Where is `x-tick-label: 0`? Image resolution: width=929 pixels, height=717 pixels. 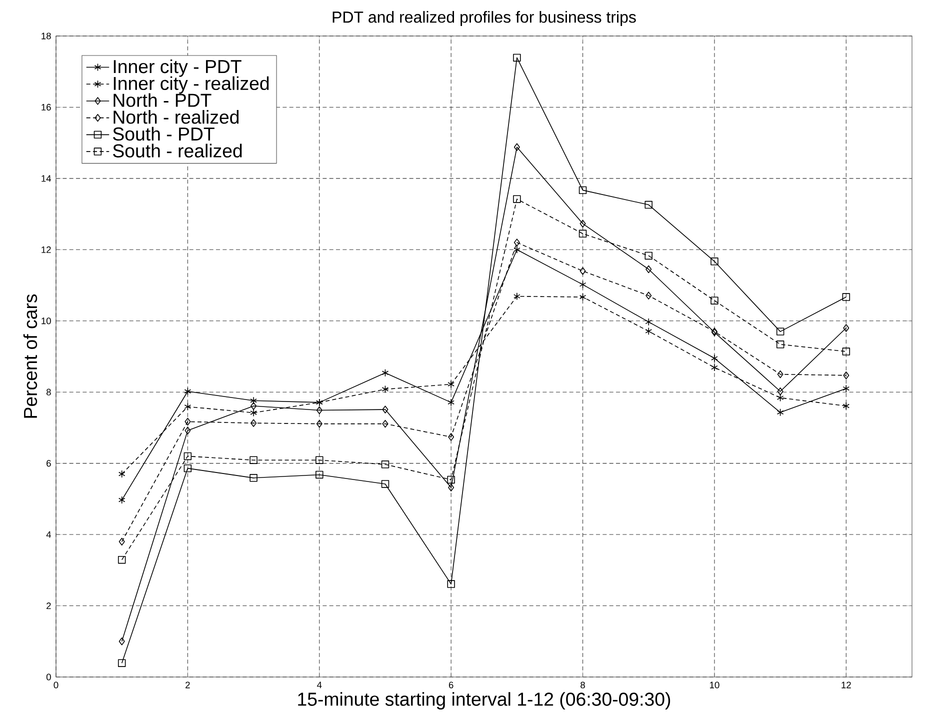
x-tick-label: 0 is located at coordinates (56, 685).